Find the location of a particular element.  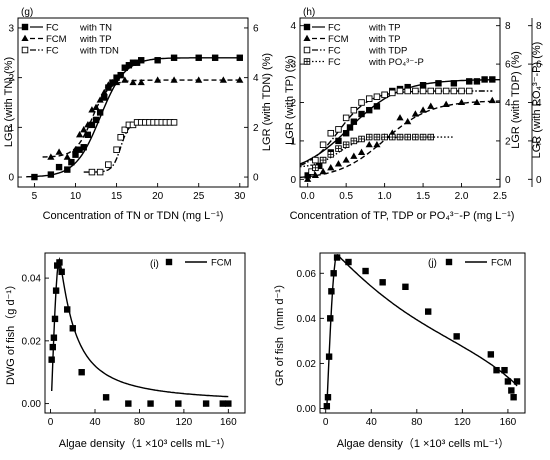

x-tick-label: 1.0 is located at coordinates (385, 196).